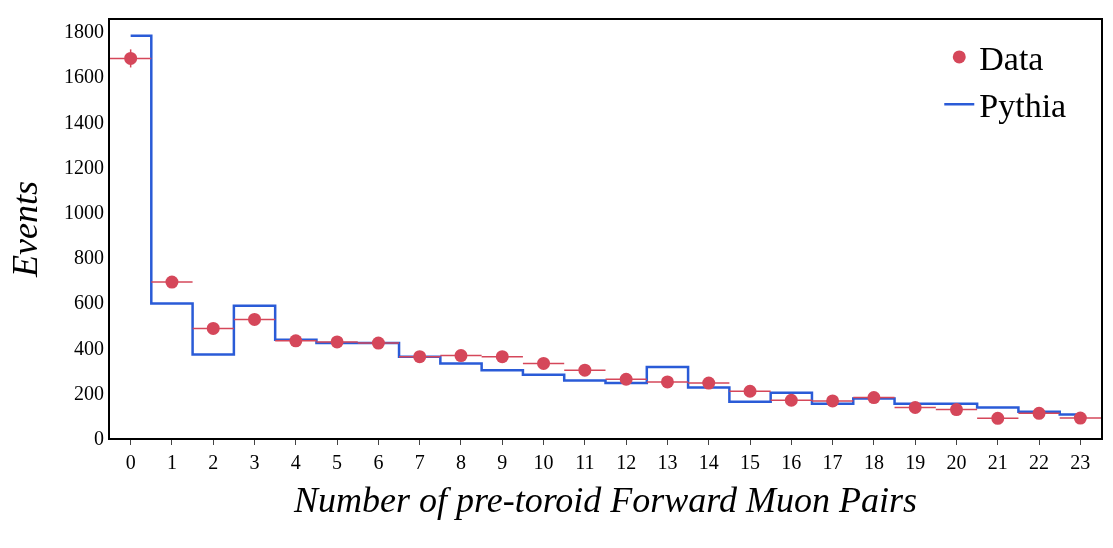 This screenshot has height=548, width=1113. I want to click on x-tick-label: 5, so click(337, 462).